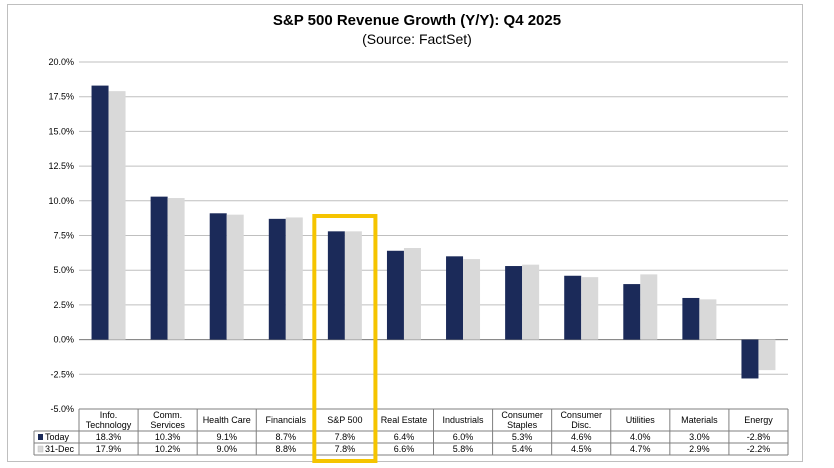  I want to click on category-label: Materials, so click(699, 420).